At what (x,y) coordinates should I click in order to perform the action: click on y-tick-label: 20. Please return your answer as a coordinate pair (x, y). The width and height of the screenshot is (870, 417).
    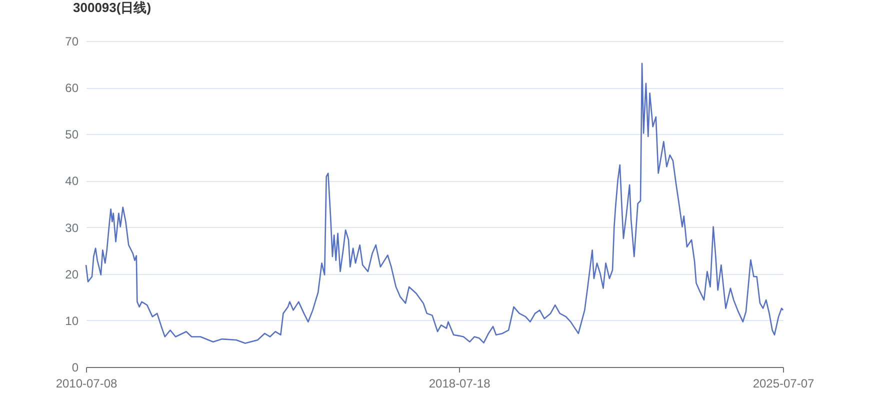
    Looking at the image, I should click on (72, 274).